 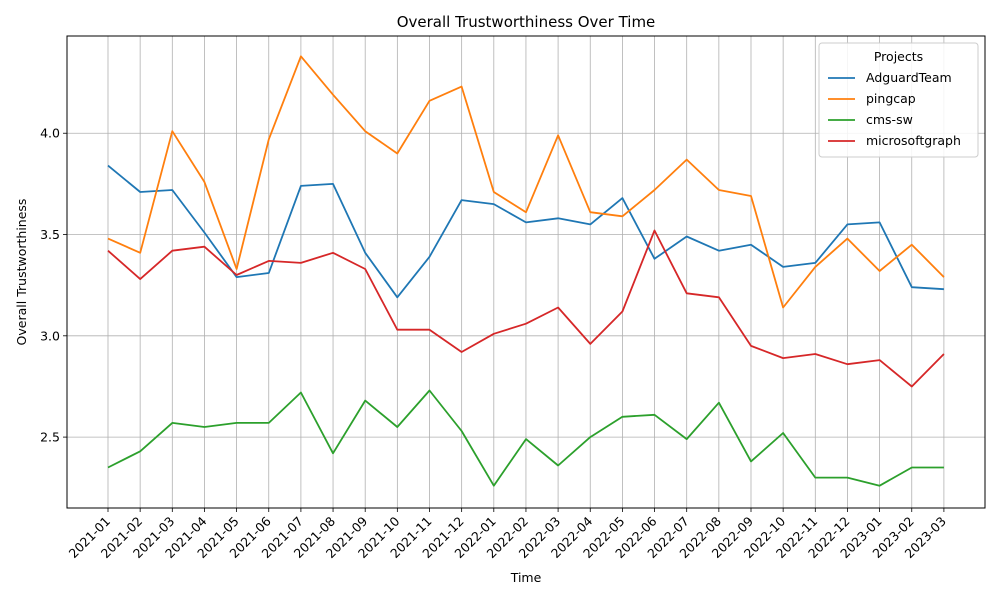 What do you see at coordinates (50, 335) in the screenshot?
I see `y-tick-label: 3.0` at bounding box center [50, 335].